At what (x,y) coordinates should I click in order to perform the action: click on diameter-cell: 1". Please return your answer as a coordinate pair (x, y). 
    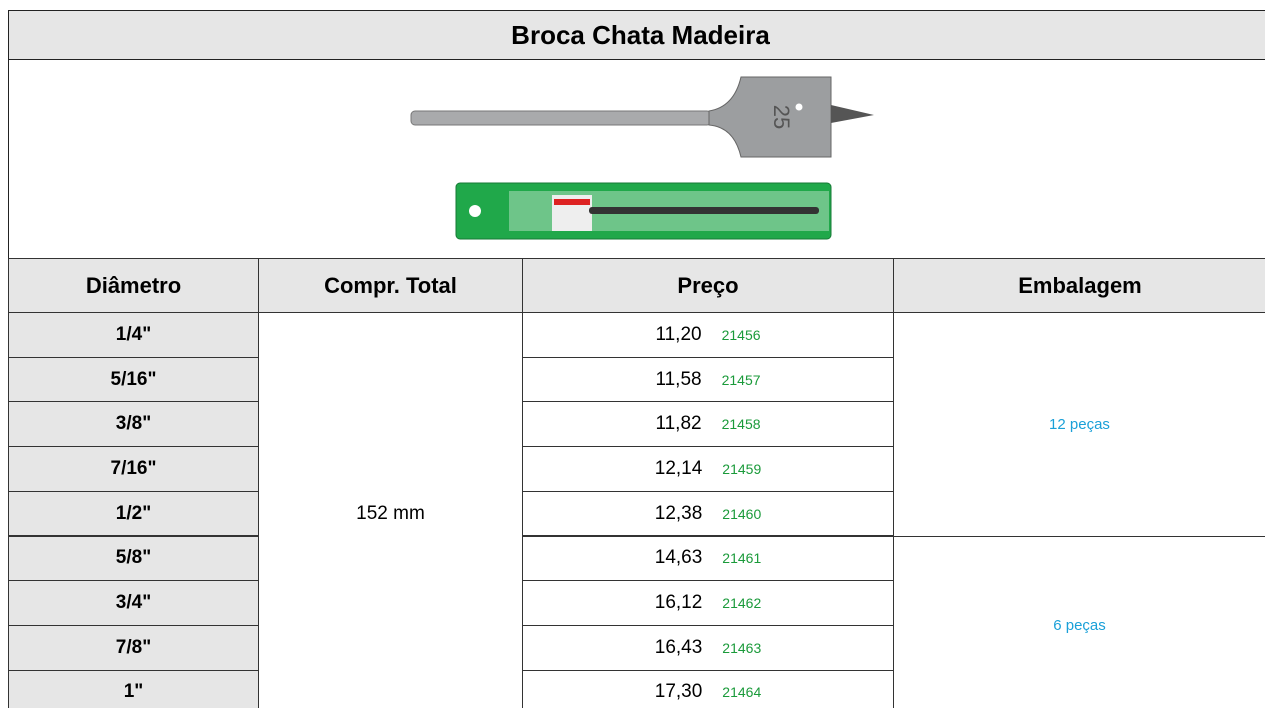
    Looking at the image, I should click on (133, 688).